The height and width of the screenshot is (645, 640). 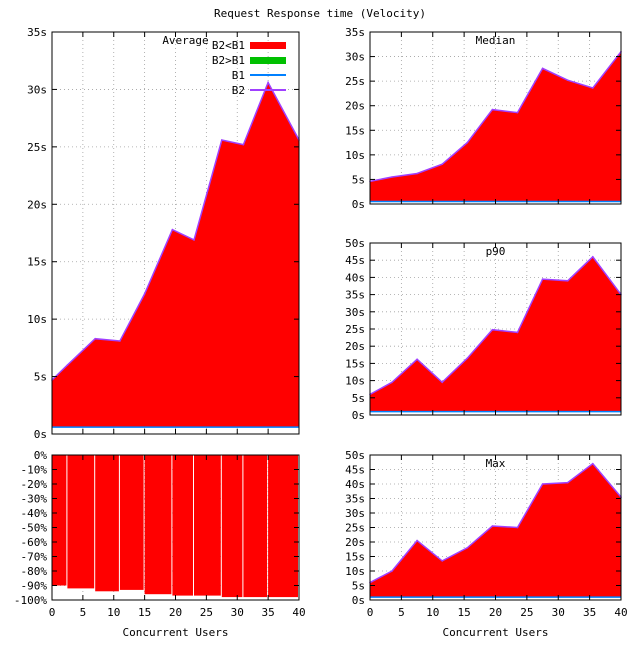 I want to click on legend-label: B2, so click(x=238, y=90).